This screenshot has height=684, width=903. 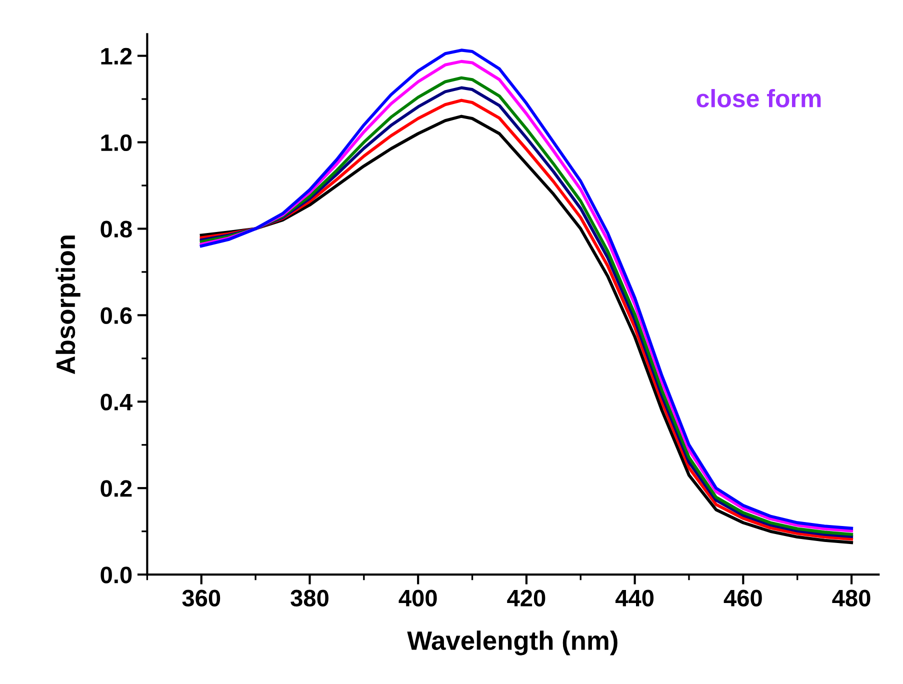 What do you see at coordinates (116, 488) in the screenshot?
I see `y-tick-label: 0.2` at bounding box center [116, 488].